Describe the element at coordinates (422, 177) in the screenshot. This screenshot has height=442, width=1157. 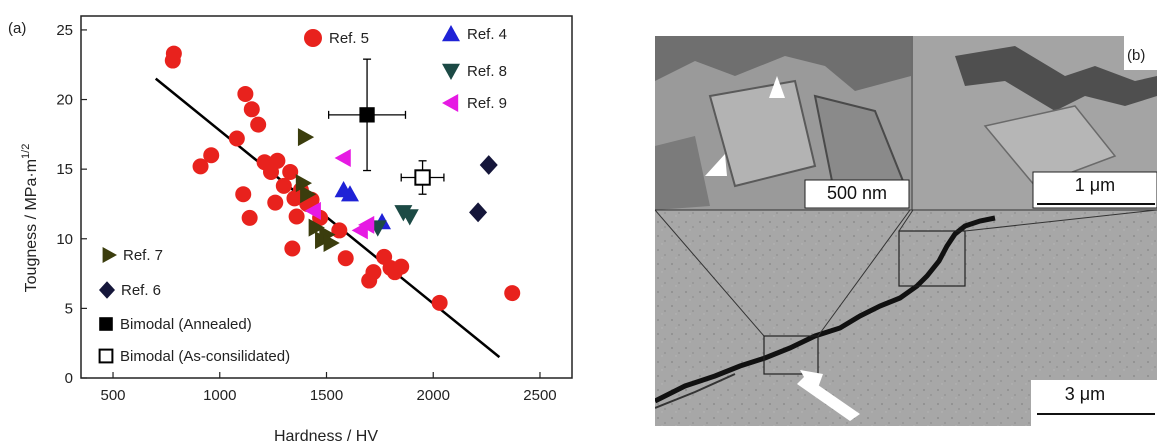
I see `point-bimodal-as-consilidated` at that location.